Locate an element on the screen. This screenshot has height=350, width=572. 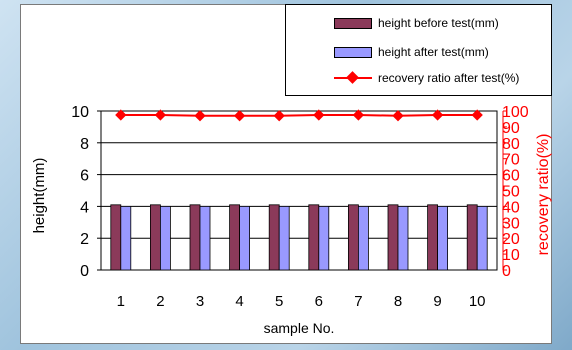
x-axis-title: sample No. is located at coordinates (299, 328).